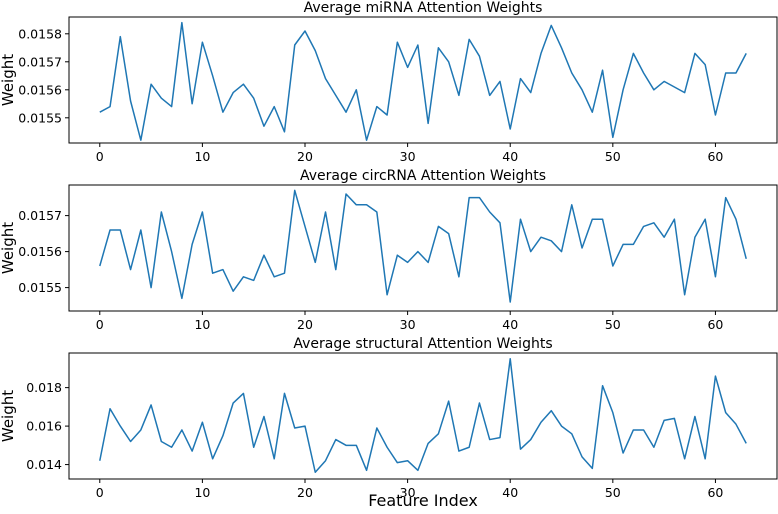  Describe the element at coordinates (44, 426) in the screenshot. I see `y-tick-label: 0.016` at that location.